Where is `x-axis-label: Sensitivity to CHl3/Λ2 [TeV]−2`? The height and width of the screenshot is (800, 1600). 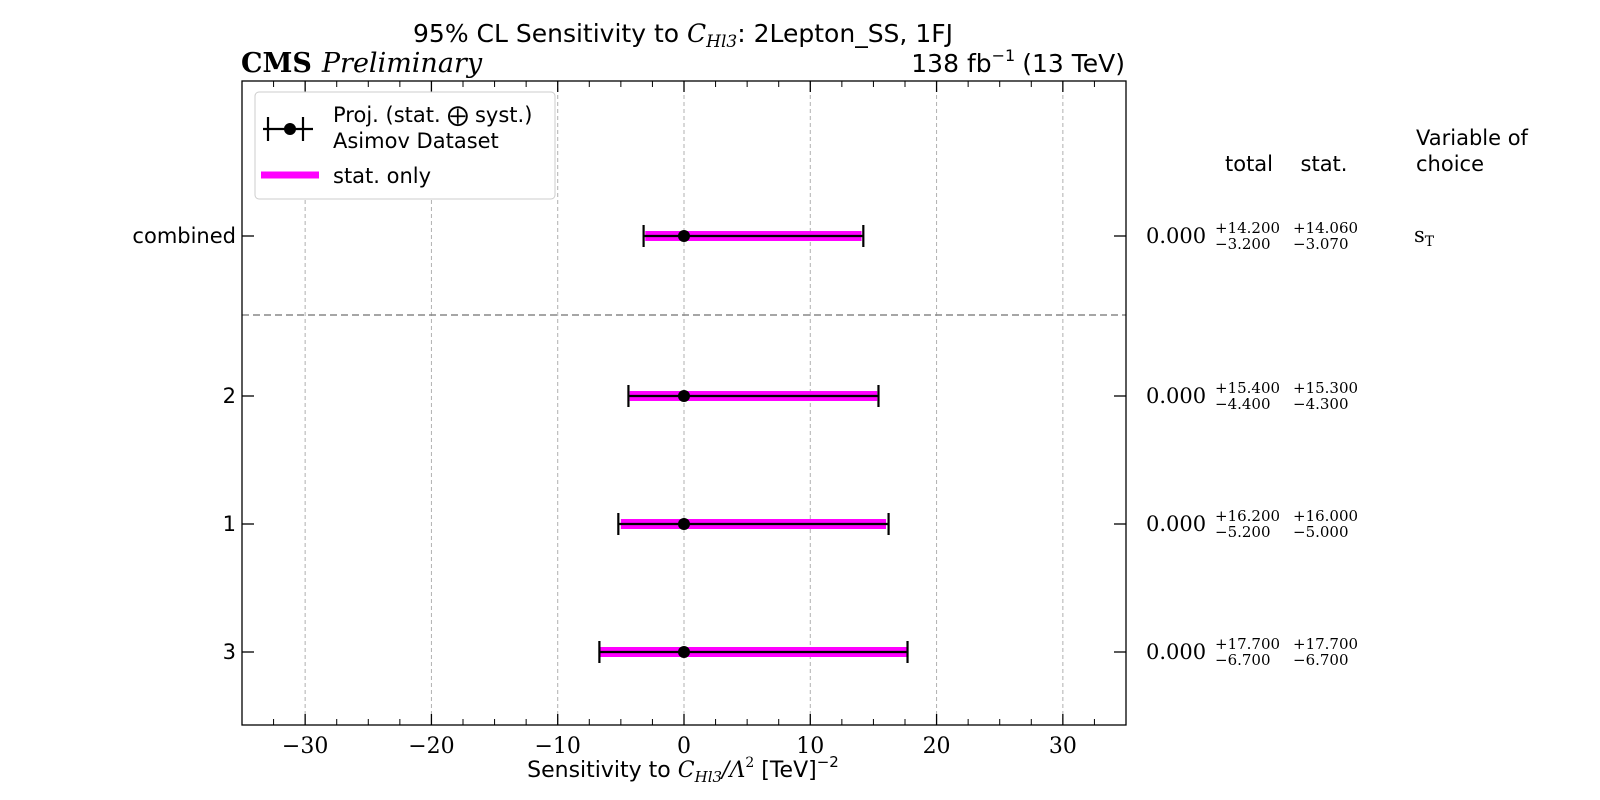
x-axis-label: Sensitivity to CHl3/Λ2 [TeV]−2 is located at coordinates (683, 769).